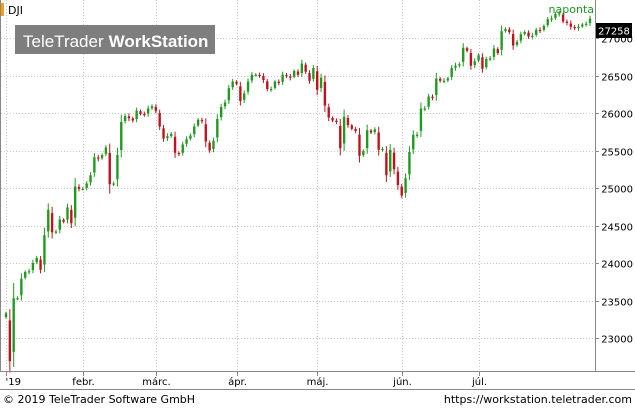  Describe the element at coordinates (617, 265) in the screenshot. I see `y-tick-label: 24000` at that location.